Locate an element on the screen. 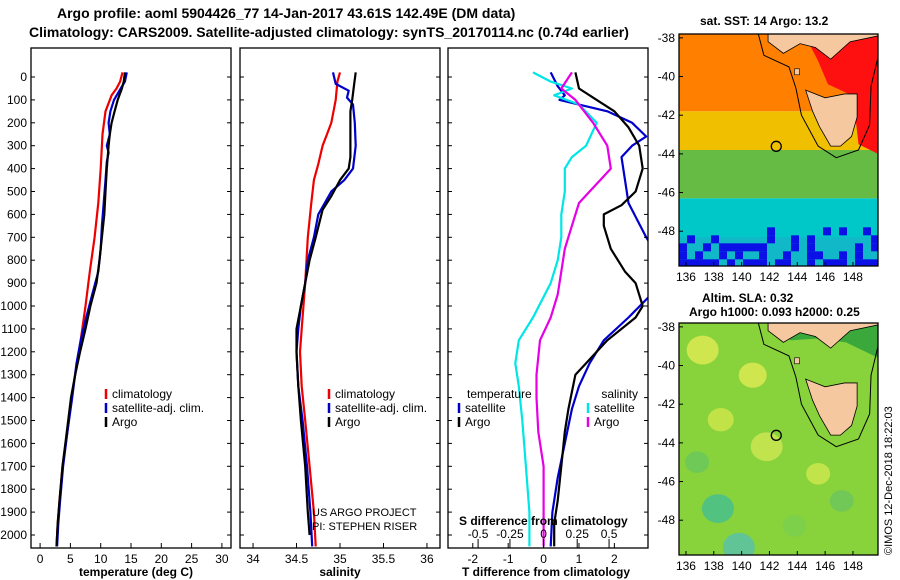  difference-axis-label: T difference from climatology is located at coordinates (546, 572).